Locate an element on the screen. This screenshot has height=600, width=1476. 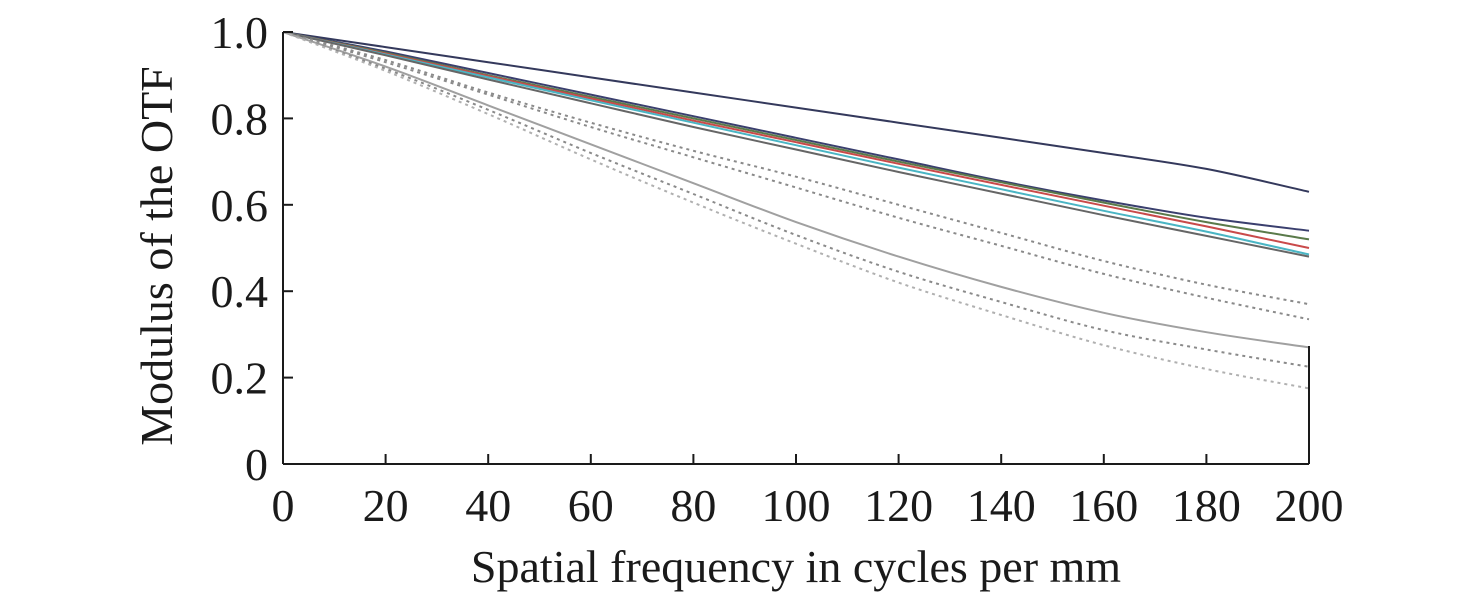
x-tick-label: 200 is located at coordinates (1309, 505).